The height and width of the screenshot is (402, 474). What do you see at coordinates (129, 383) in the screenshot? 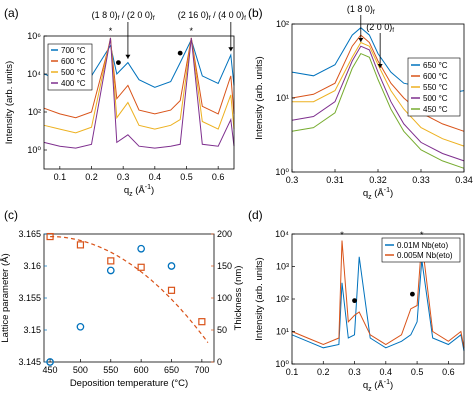
I see `x-axis-title: Deposition temperature (°C)` at bounding box center [129, 383].